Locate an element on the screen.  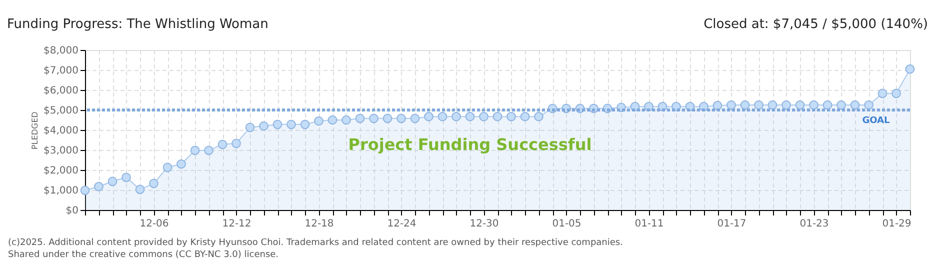
y-tick-label: $3,000 is located at coordinates (61, 151).